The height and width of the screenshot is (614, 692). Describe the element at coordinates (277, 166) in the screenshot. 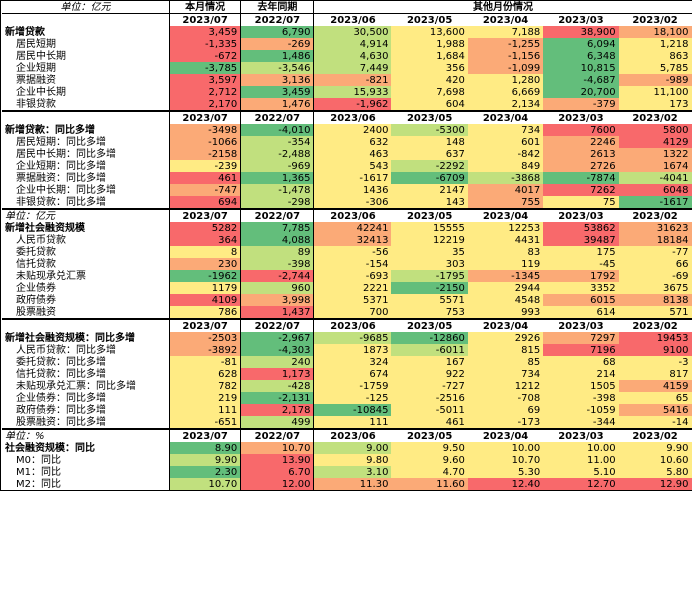

I see `data-cell: -969` at that location.